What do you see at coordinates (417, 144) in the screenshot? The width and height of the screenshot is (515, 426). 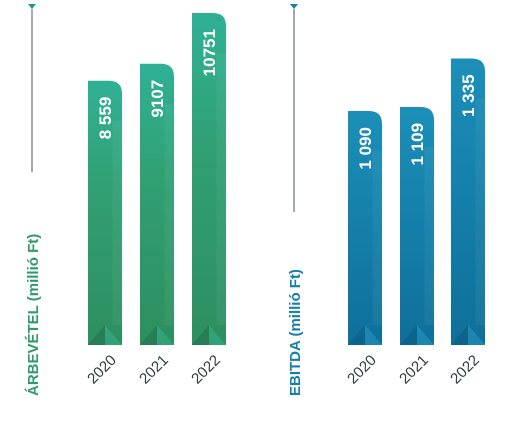 I see `ebitda-value-label: 1 109` at bounding box center [417, 144].